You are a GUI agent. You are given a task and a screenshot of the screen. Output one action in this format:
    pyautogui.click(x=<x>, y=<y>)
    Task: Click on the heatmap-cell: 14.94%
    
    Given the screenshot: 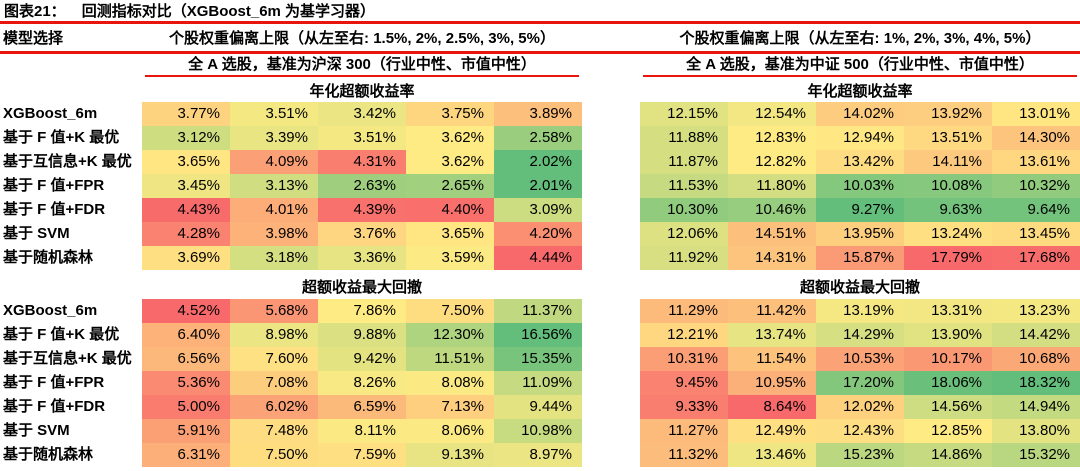 What is the action you would take?
    pyautogui.click(x=1036, y=407)
    